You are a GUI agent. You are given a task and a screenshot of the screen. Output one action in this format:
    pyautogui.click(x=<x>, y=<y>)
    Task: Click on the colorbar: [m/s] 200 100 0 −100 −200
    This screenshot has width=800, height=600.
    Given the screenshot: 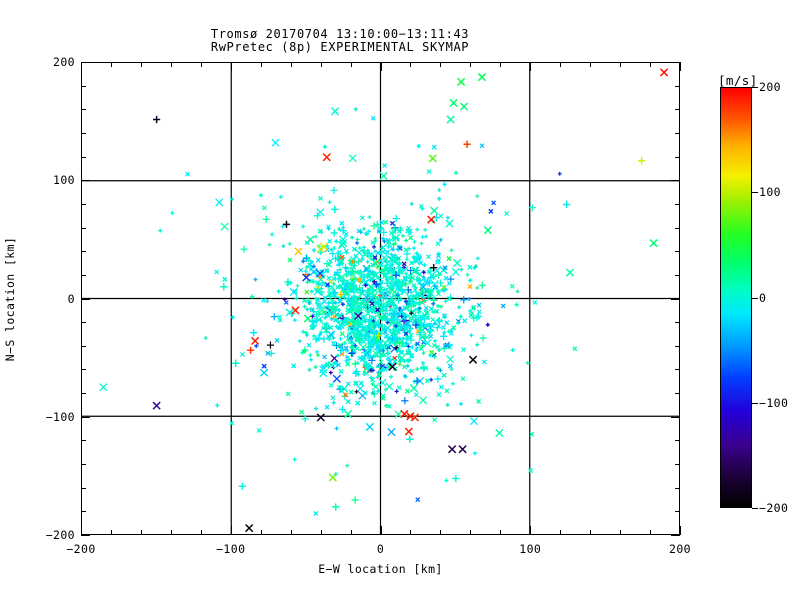 What is the action you would take?
    pyautogui.click(x=759, y=298)
    